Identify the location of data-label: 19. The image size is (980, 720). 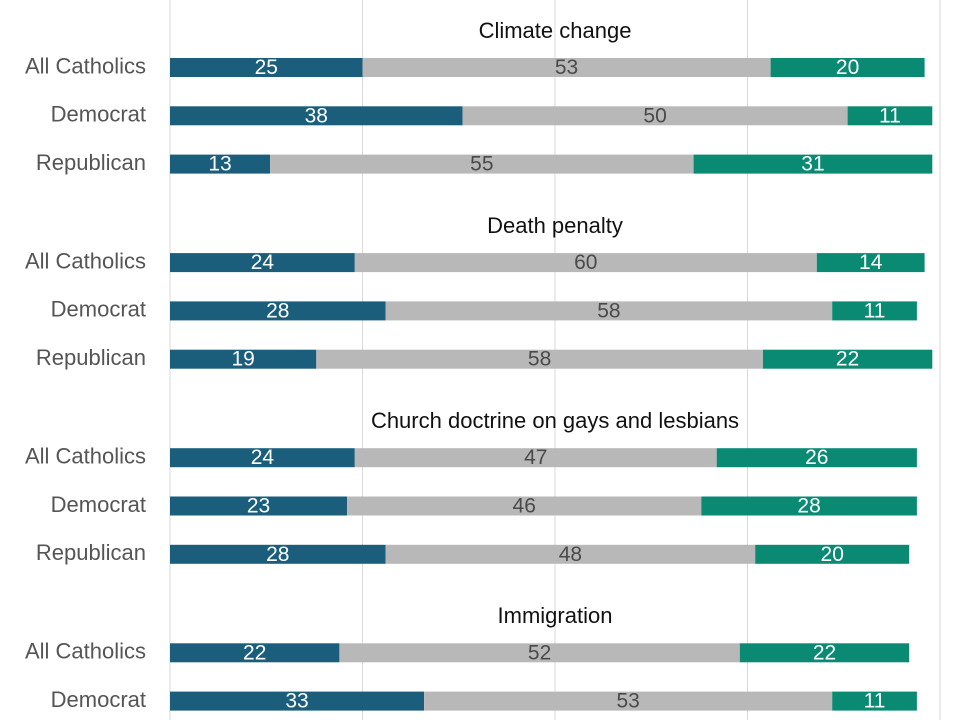
(242, 359).